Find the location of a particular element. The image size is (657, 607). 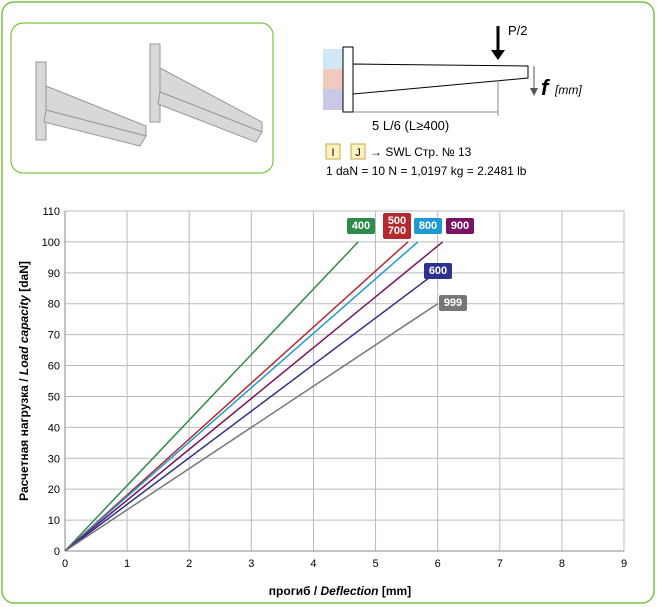

beam-diagram is located at coordinates (430, 93).